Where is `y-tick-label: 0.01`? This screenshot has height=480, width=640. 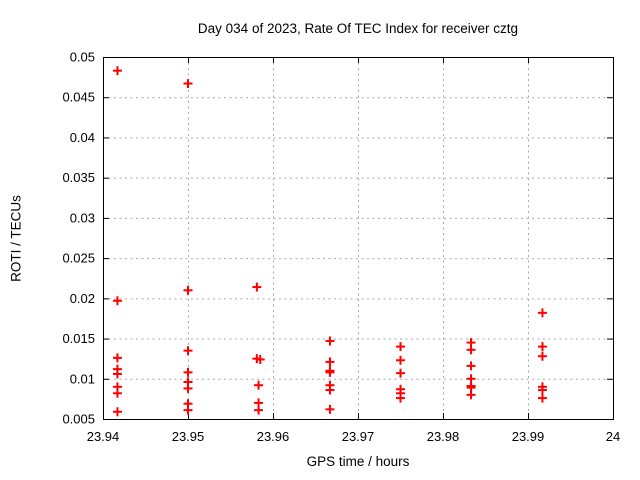 y-tick-label: 0.01 is located at coordinates (82, 378).